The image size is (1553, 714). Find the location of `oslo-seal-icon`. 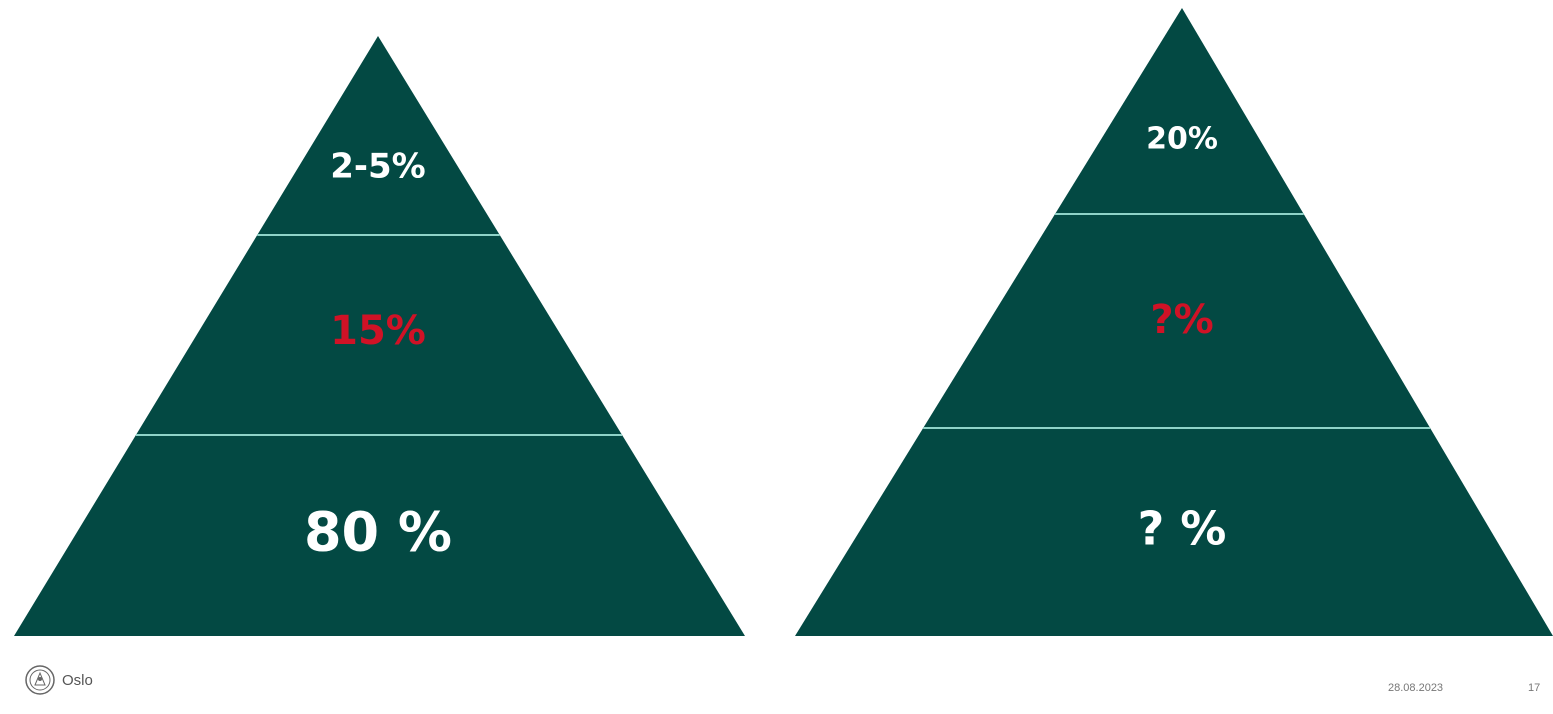

oslo-seal-icon is located at coordinates (40, 680).